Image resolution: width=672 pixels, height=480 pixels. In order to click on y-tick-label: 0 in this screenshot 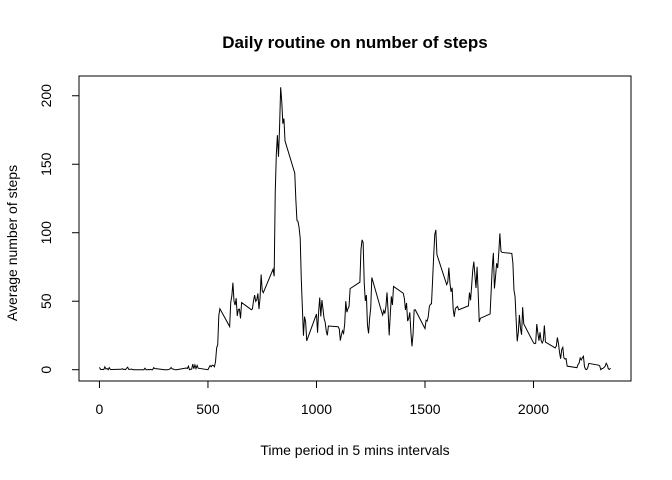, I will do `click(46, 370)`.